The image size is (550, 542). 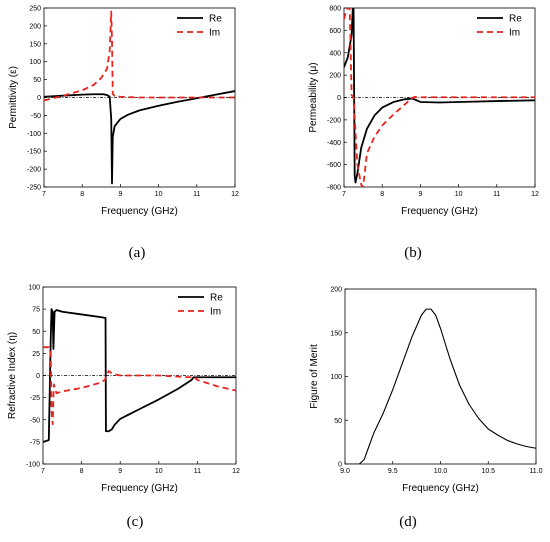 What do you see at coordinates (35, 62) in the screenshot?
I see `y-tick-label-a: 100` at bounding box center [35, 62].